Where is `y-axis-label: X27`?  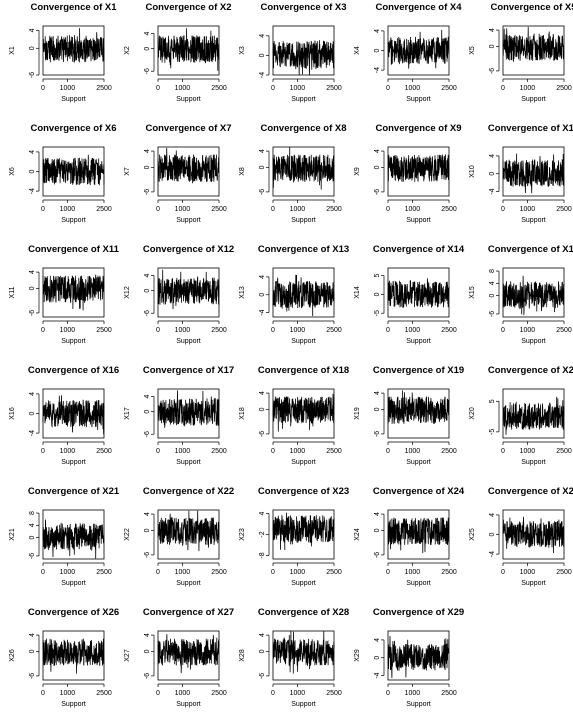
y-axis-label: X27 is located at coordinates (127, 655).